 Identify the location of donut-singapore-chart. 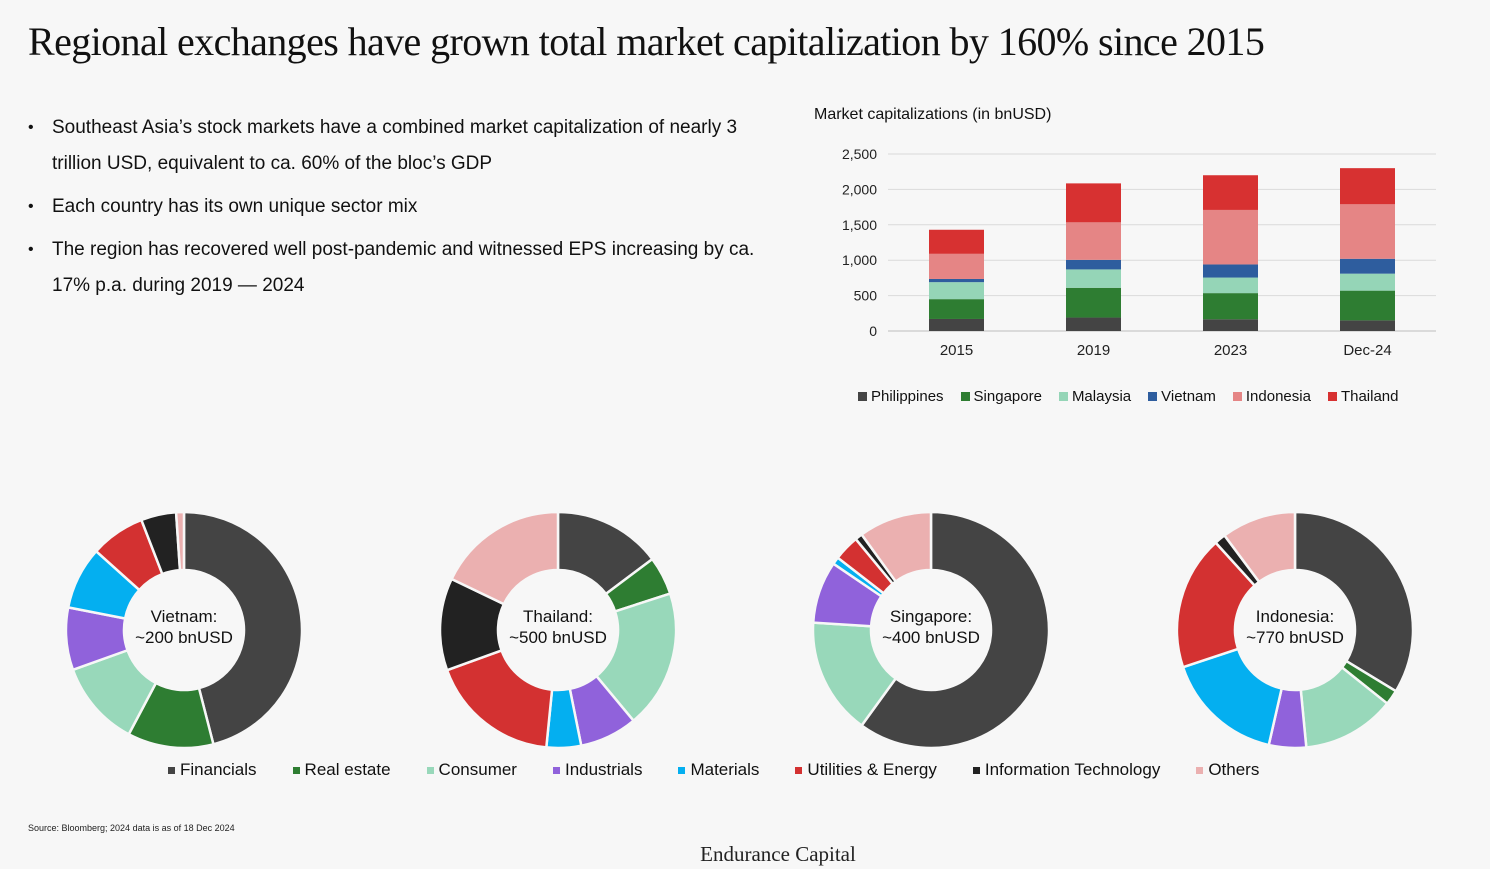
(931, 630).